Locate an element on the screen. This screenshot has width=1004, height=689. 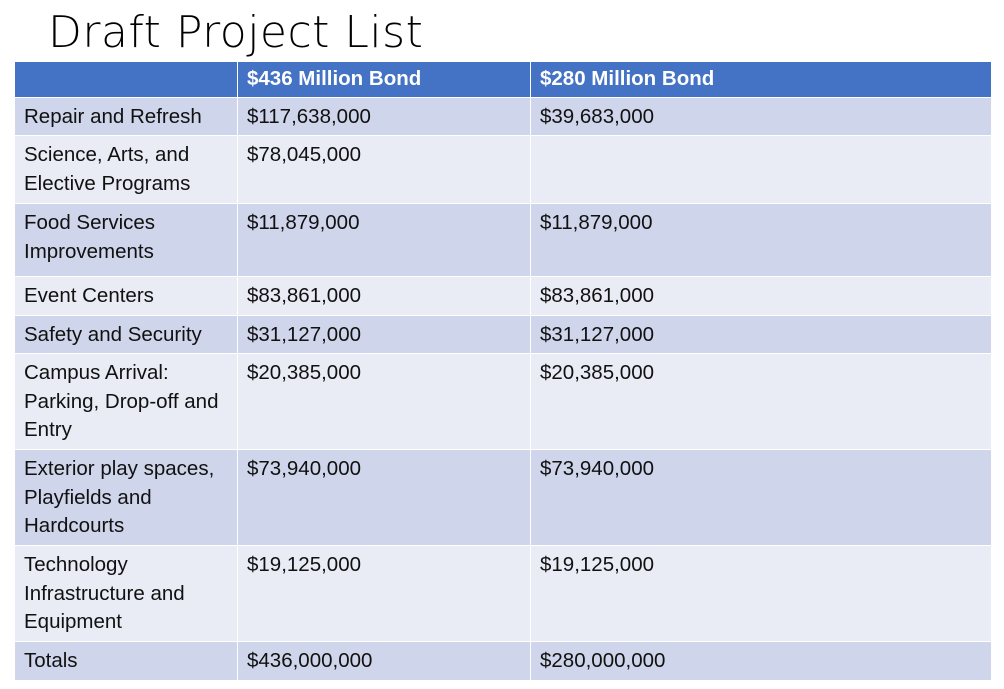
amount-280: $20,385,000 is located at coordinates (761, 401).